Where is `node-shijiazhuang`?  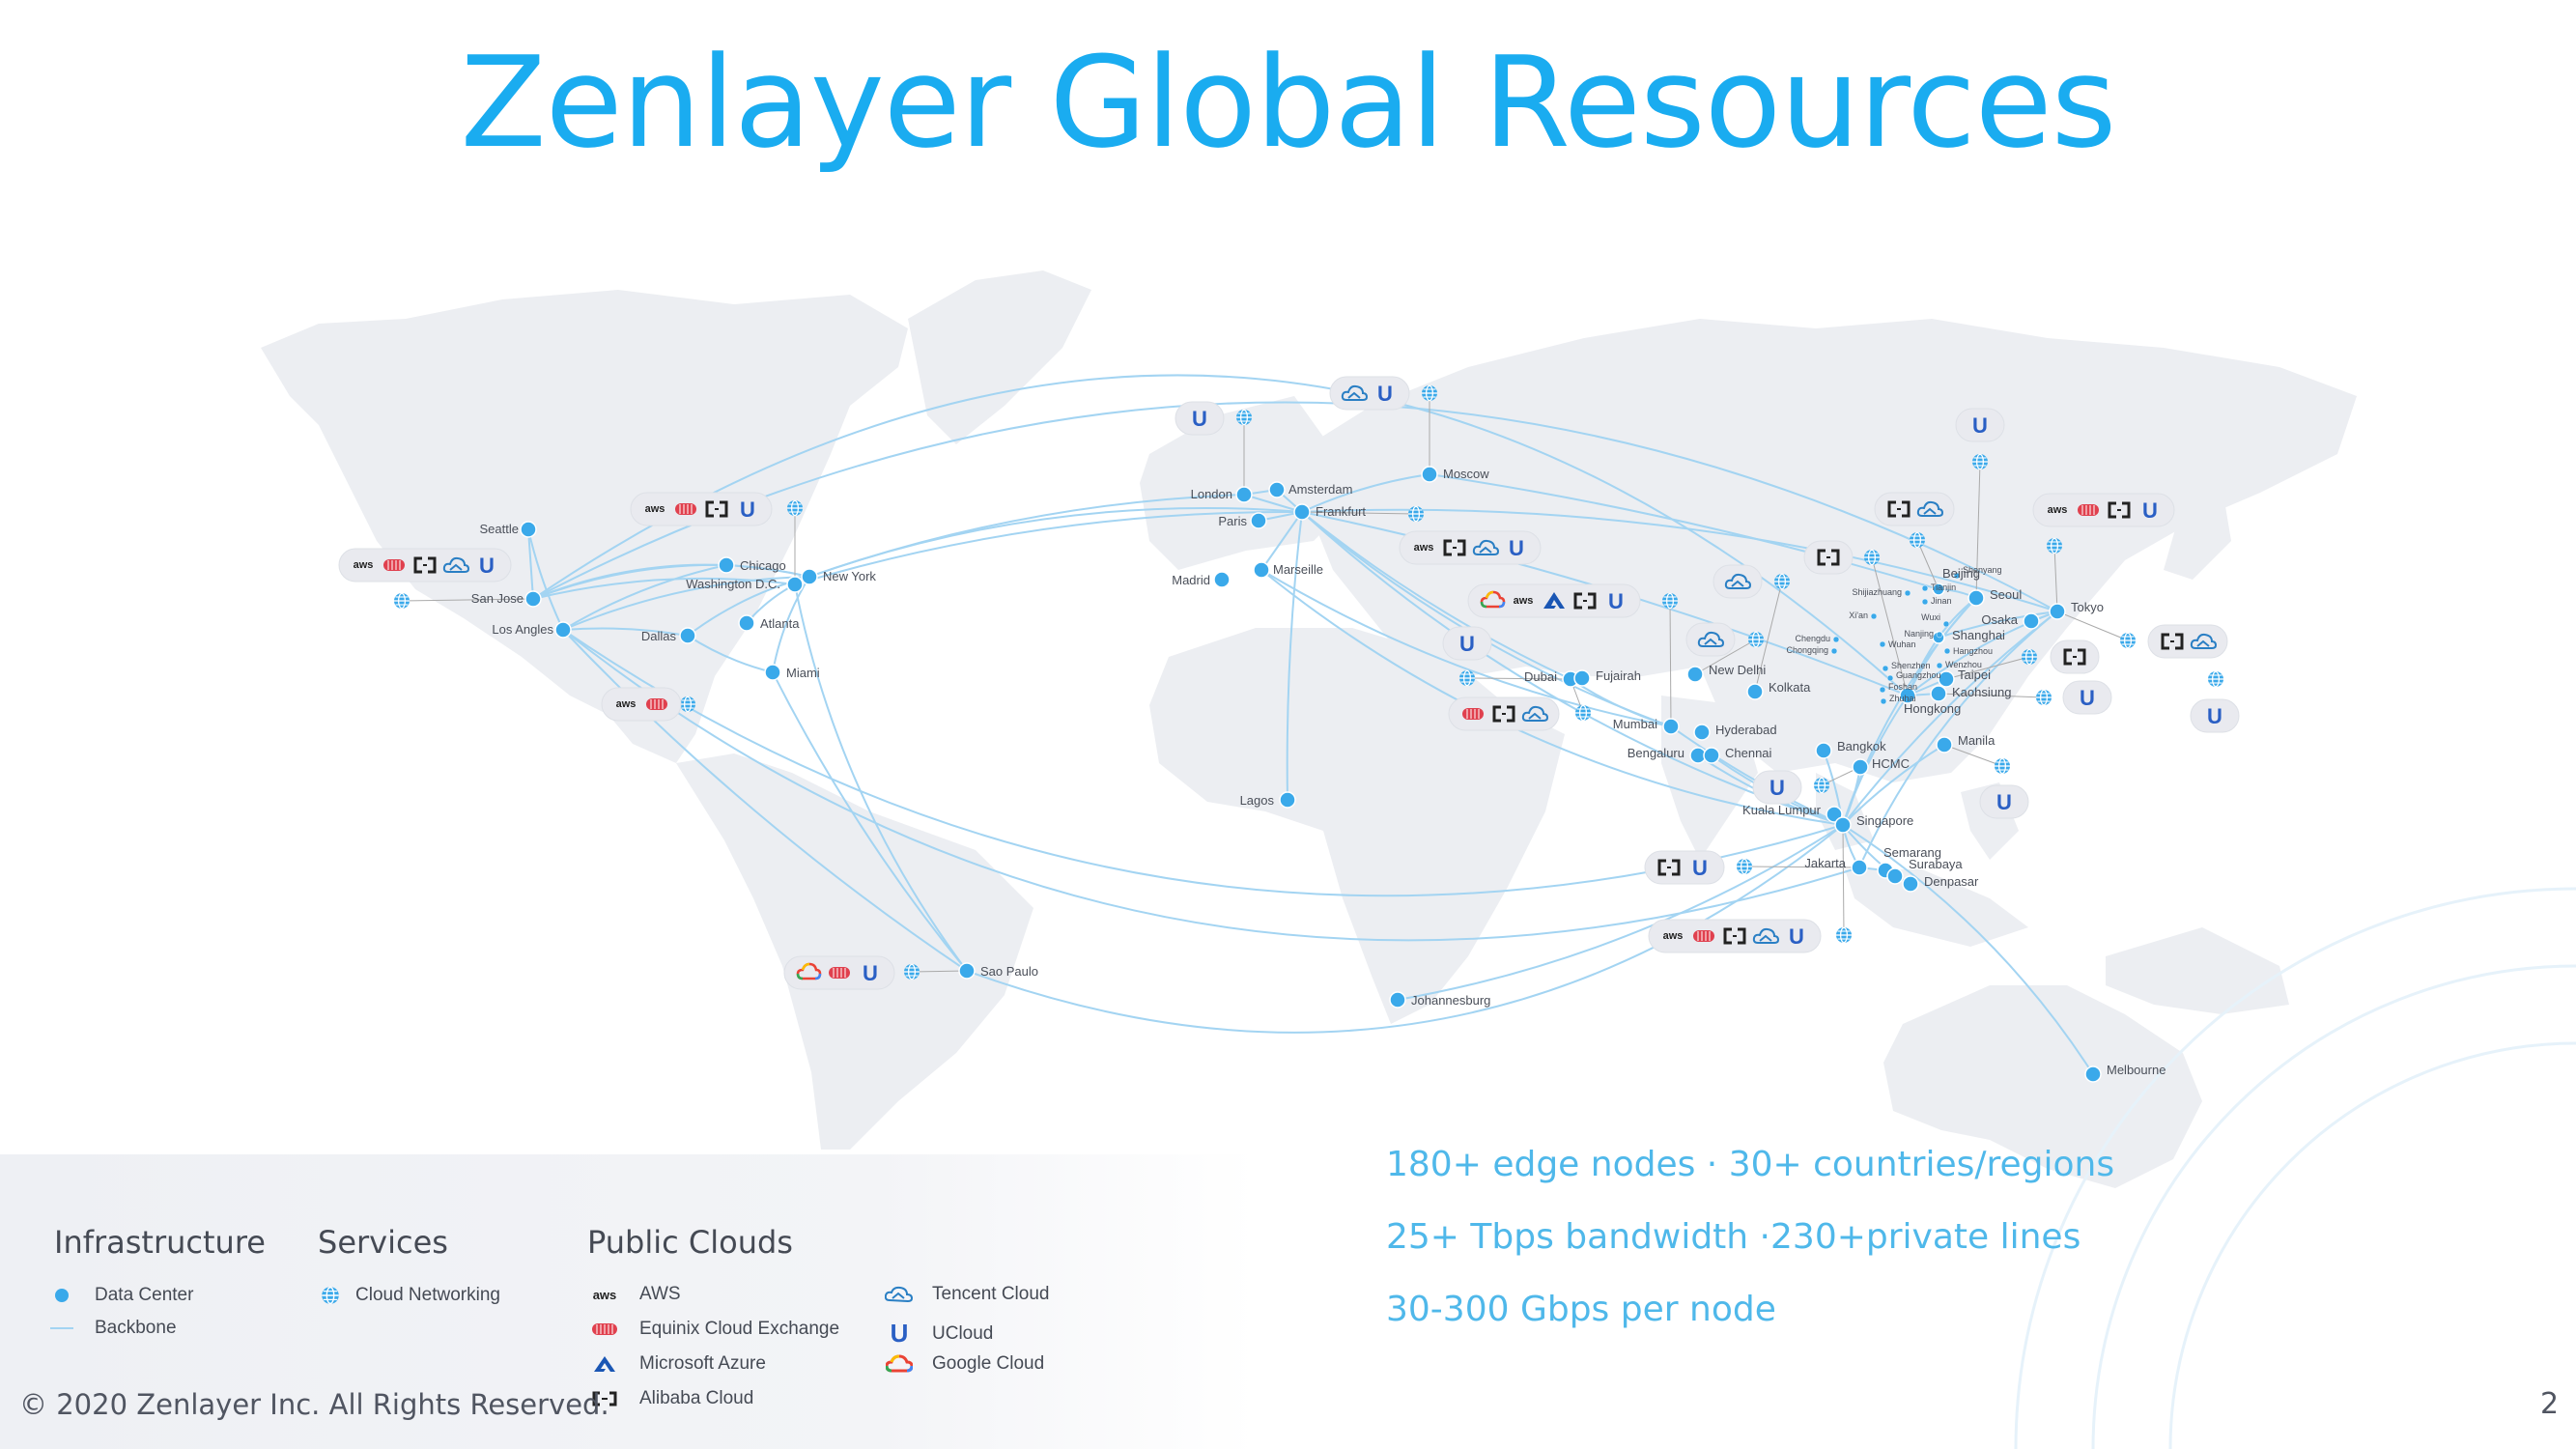 node-shijiazhuang is located at coordinates (1907, 593).